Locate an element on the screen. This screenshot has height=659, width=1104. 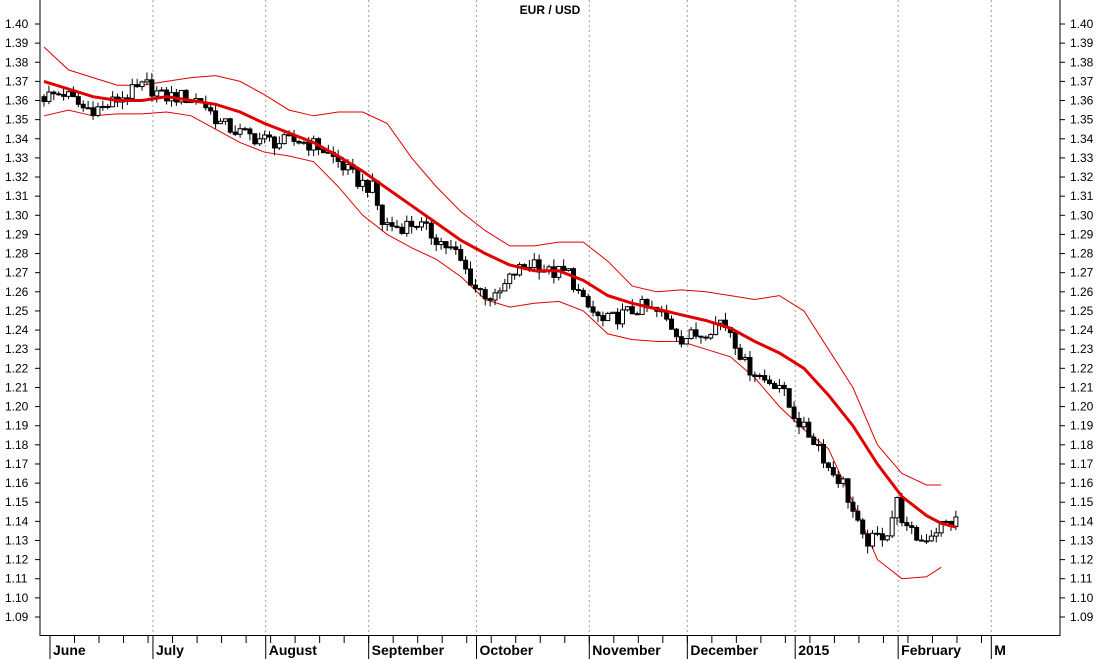
y-tick-label-right: 1.32 is located at coordinates (1082, 177).